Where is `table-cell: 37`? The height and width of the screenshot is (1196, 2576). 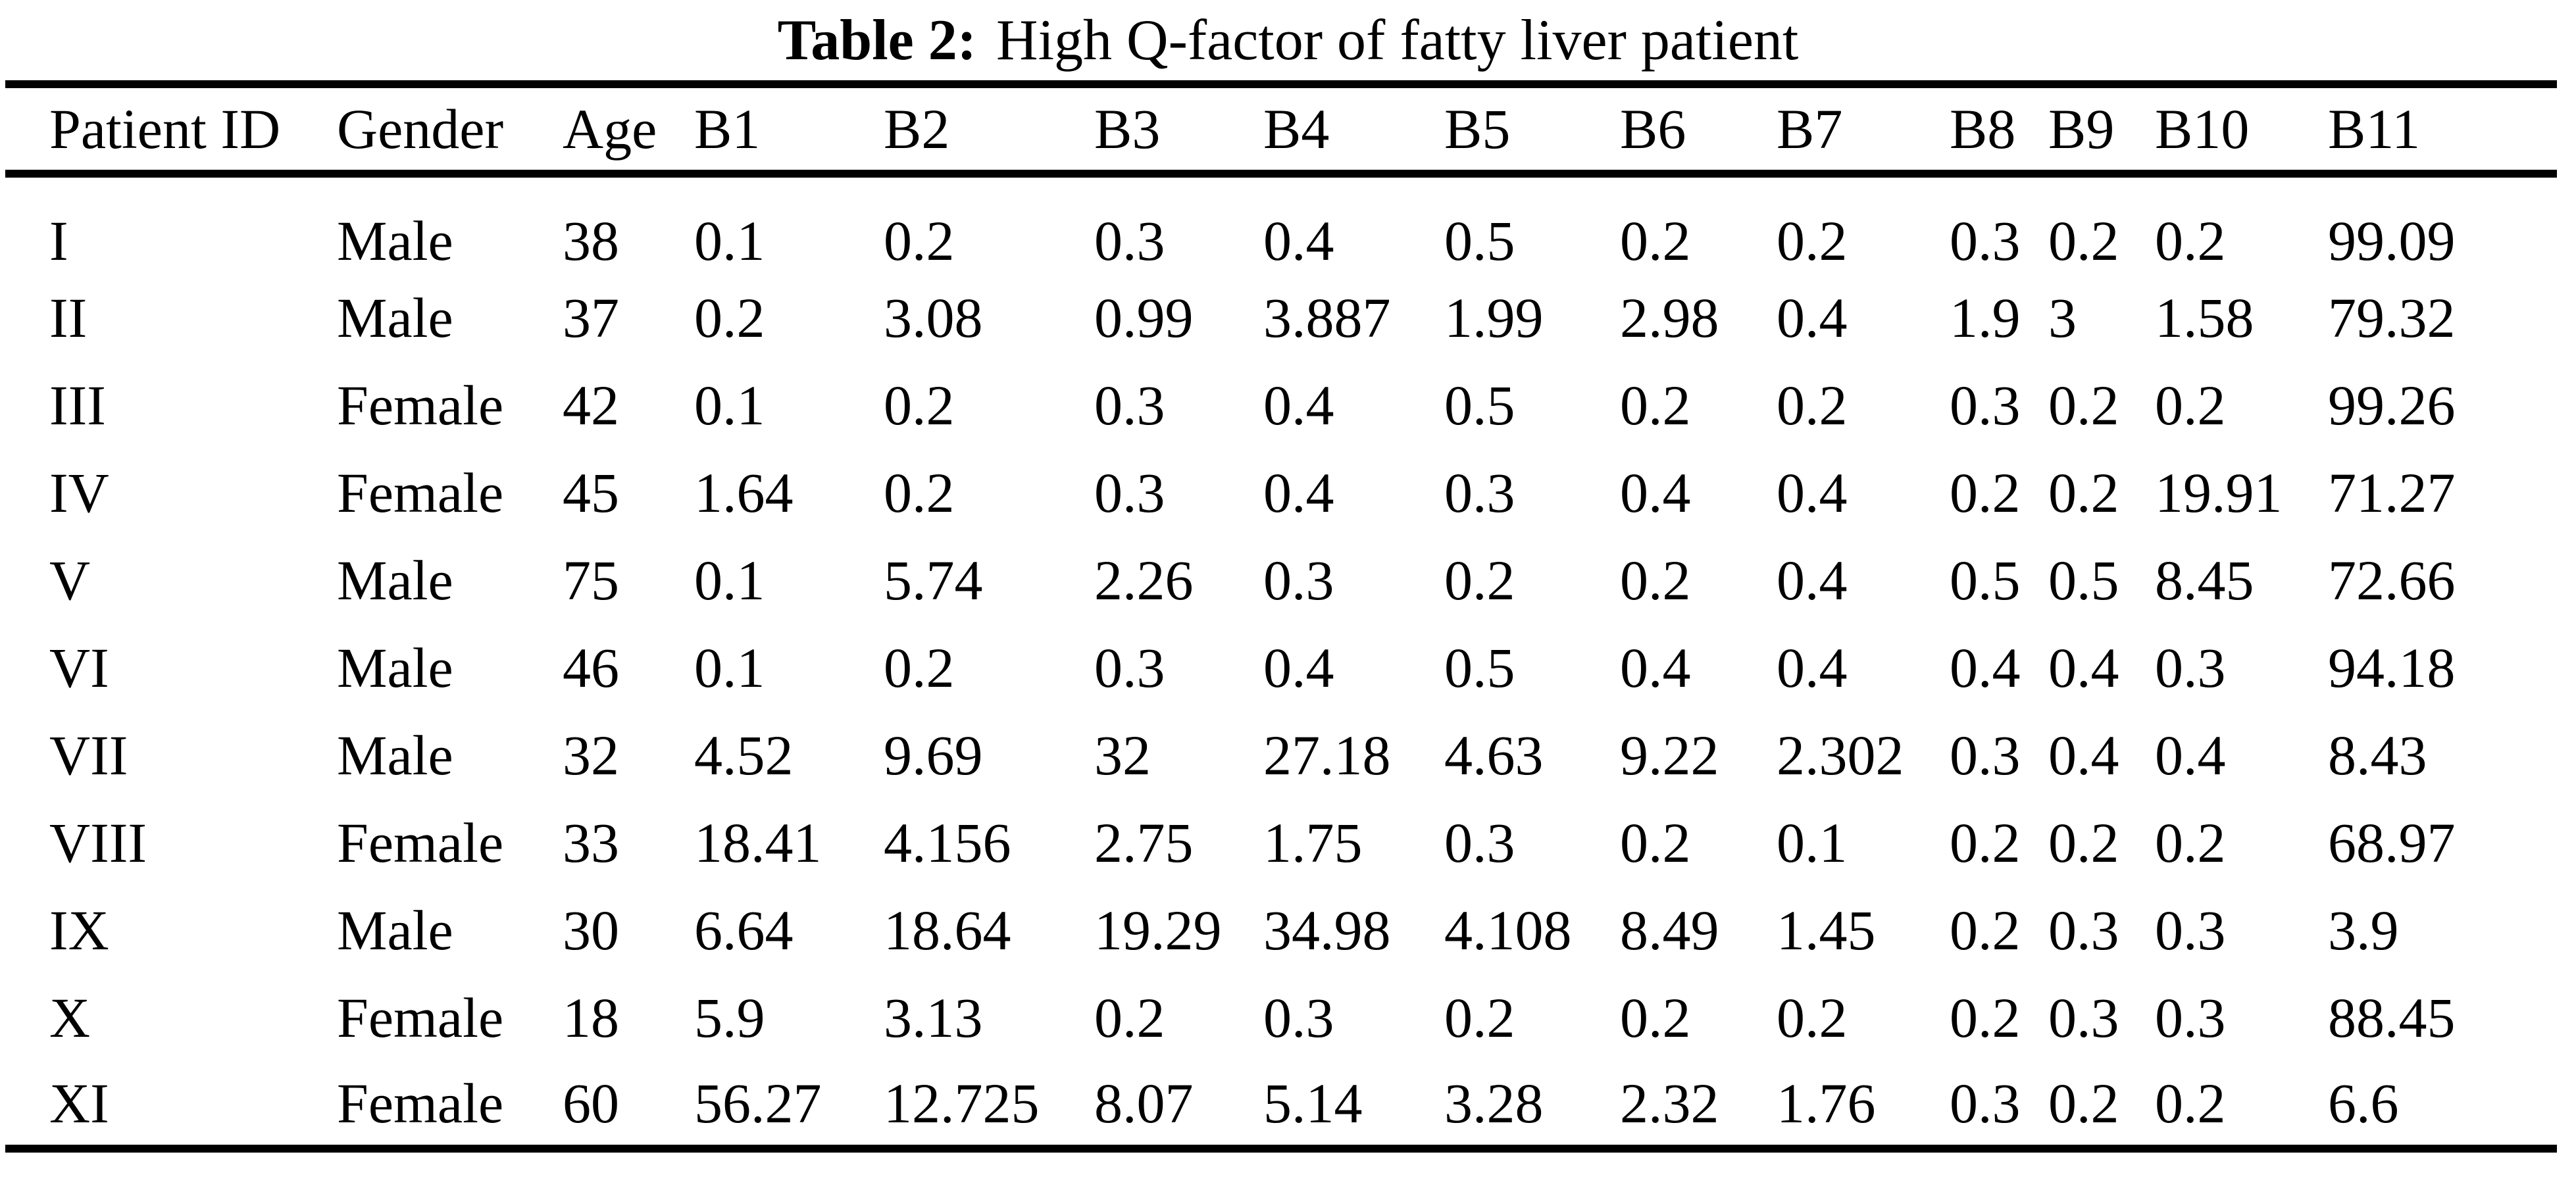 table-cell: 37 is located at coordinates (591, 318).